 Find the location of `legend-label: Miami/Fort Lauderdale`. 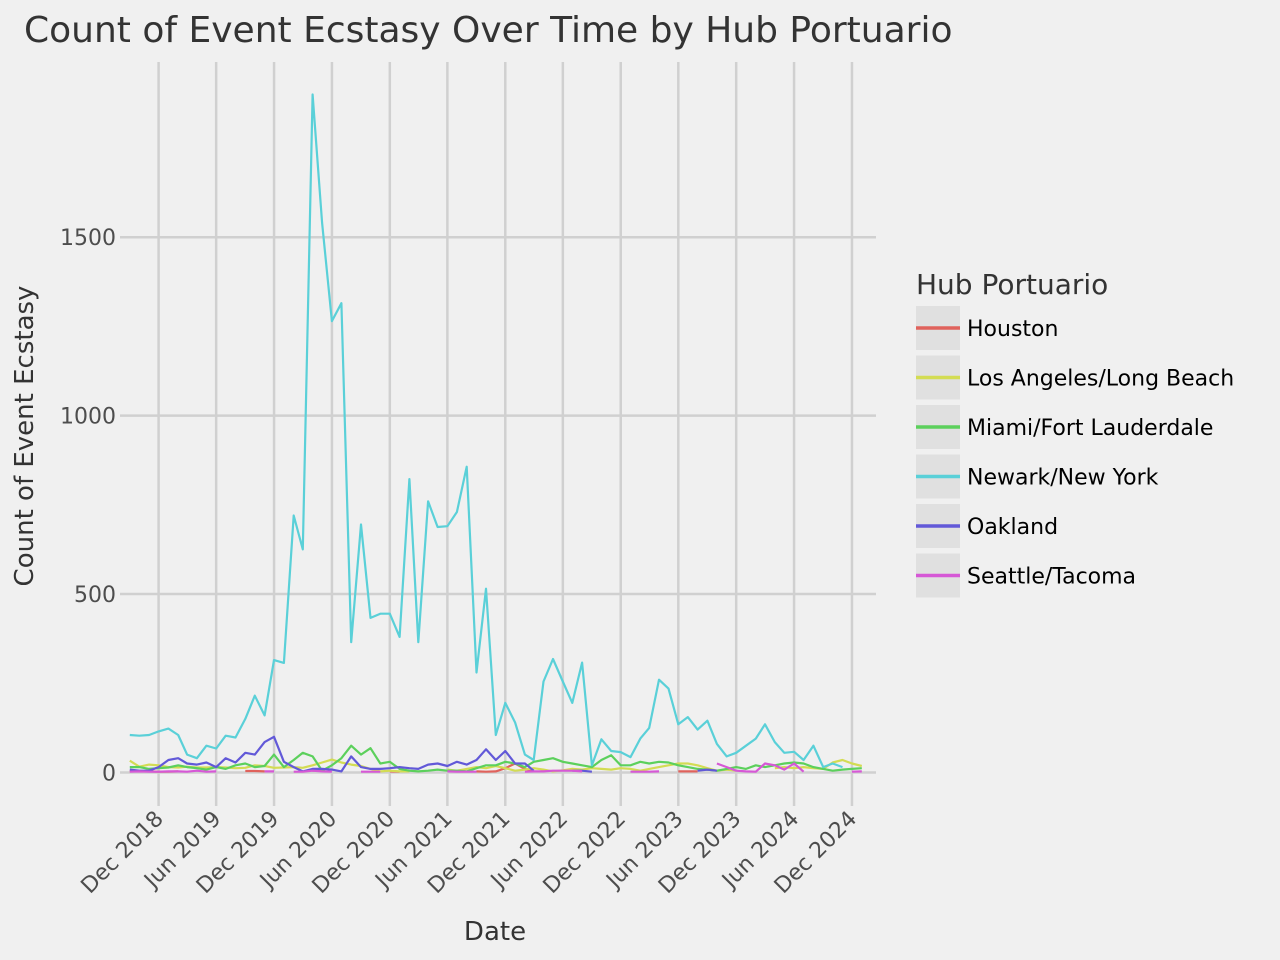

legend-label: Miami/Fort Lauderdale is located at coordinates (1090, 428).